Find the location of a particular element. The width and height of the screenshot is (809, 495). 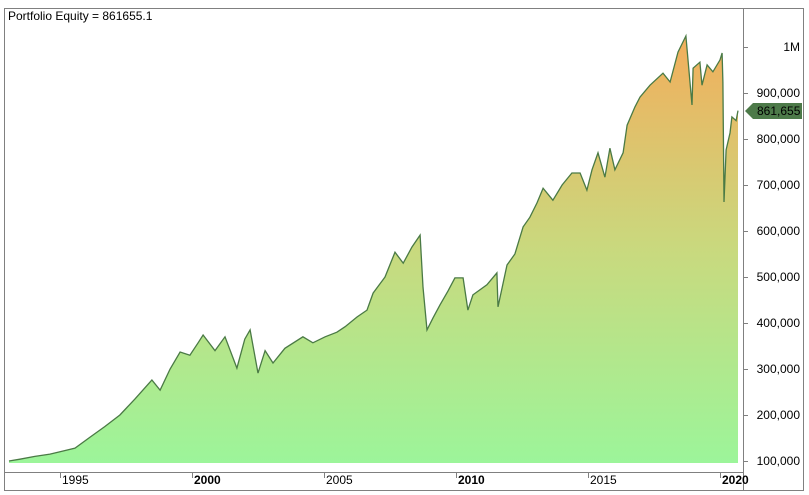

y-tick-label: 900,000 is located at coordinates (778, 92).